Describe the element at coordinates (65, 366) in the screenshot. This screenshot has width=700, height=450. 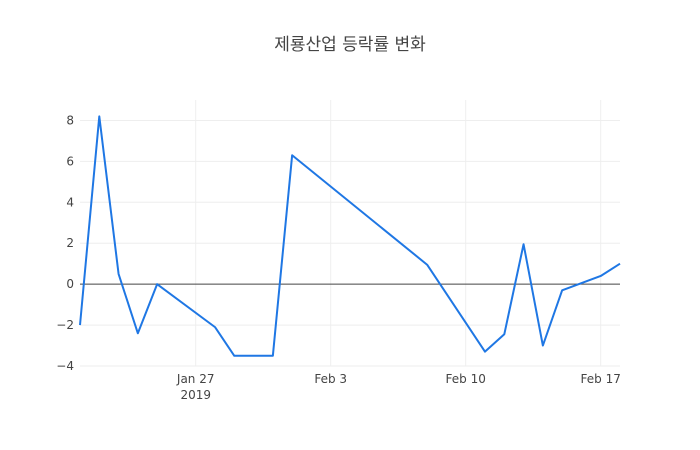
I see `y-tick-label: −4` at that location.